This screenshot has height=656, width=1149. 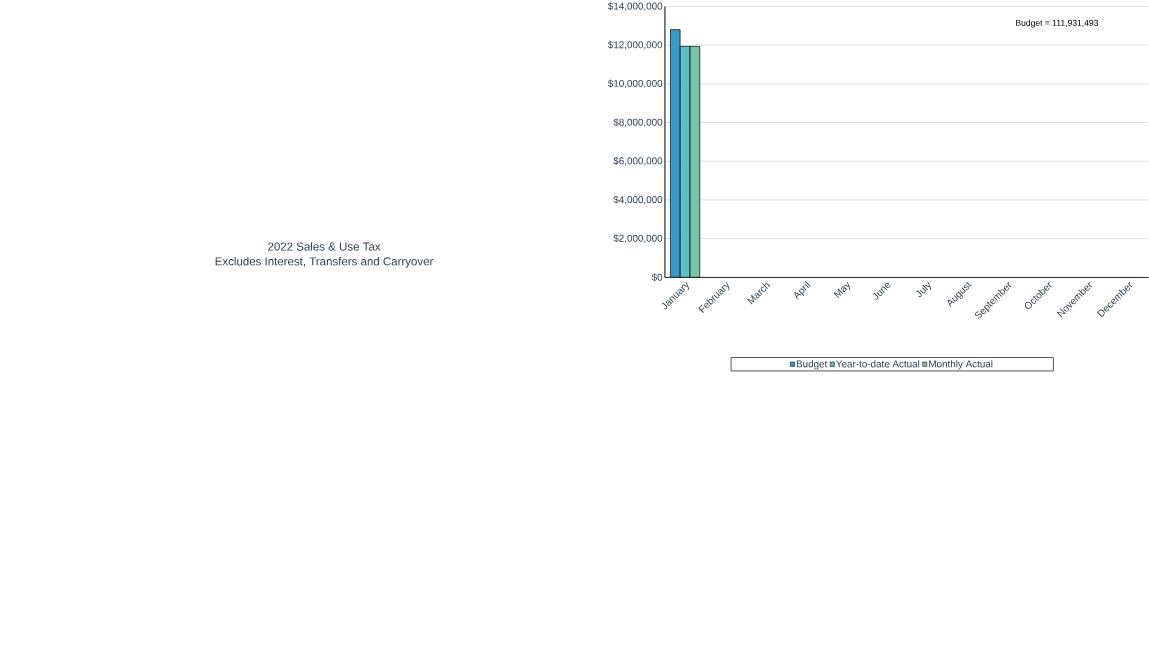 I want to click on y-tick-label: $0, so click(x=657, y=277).